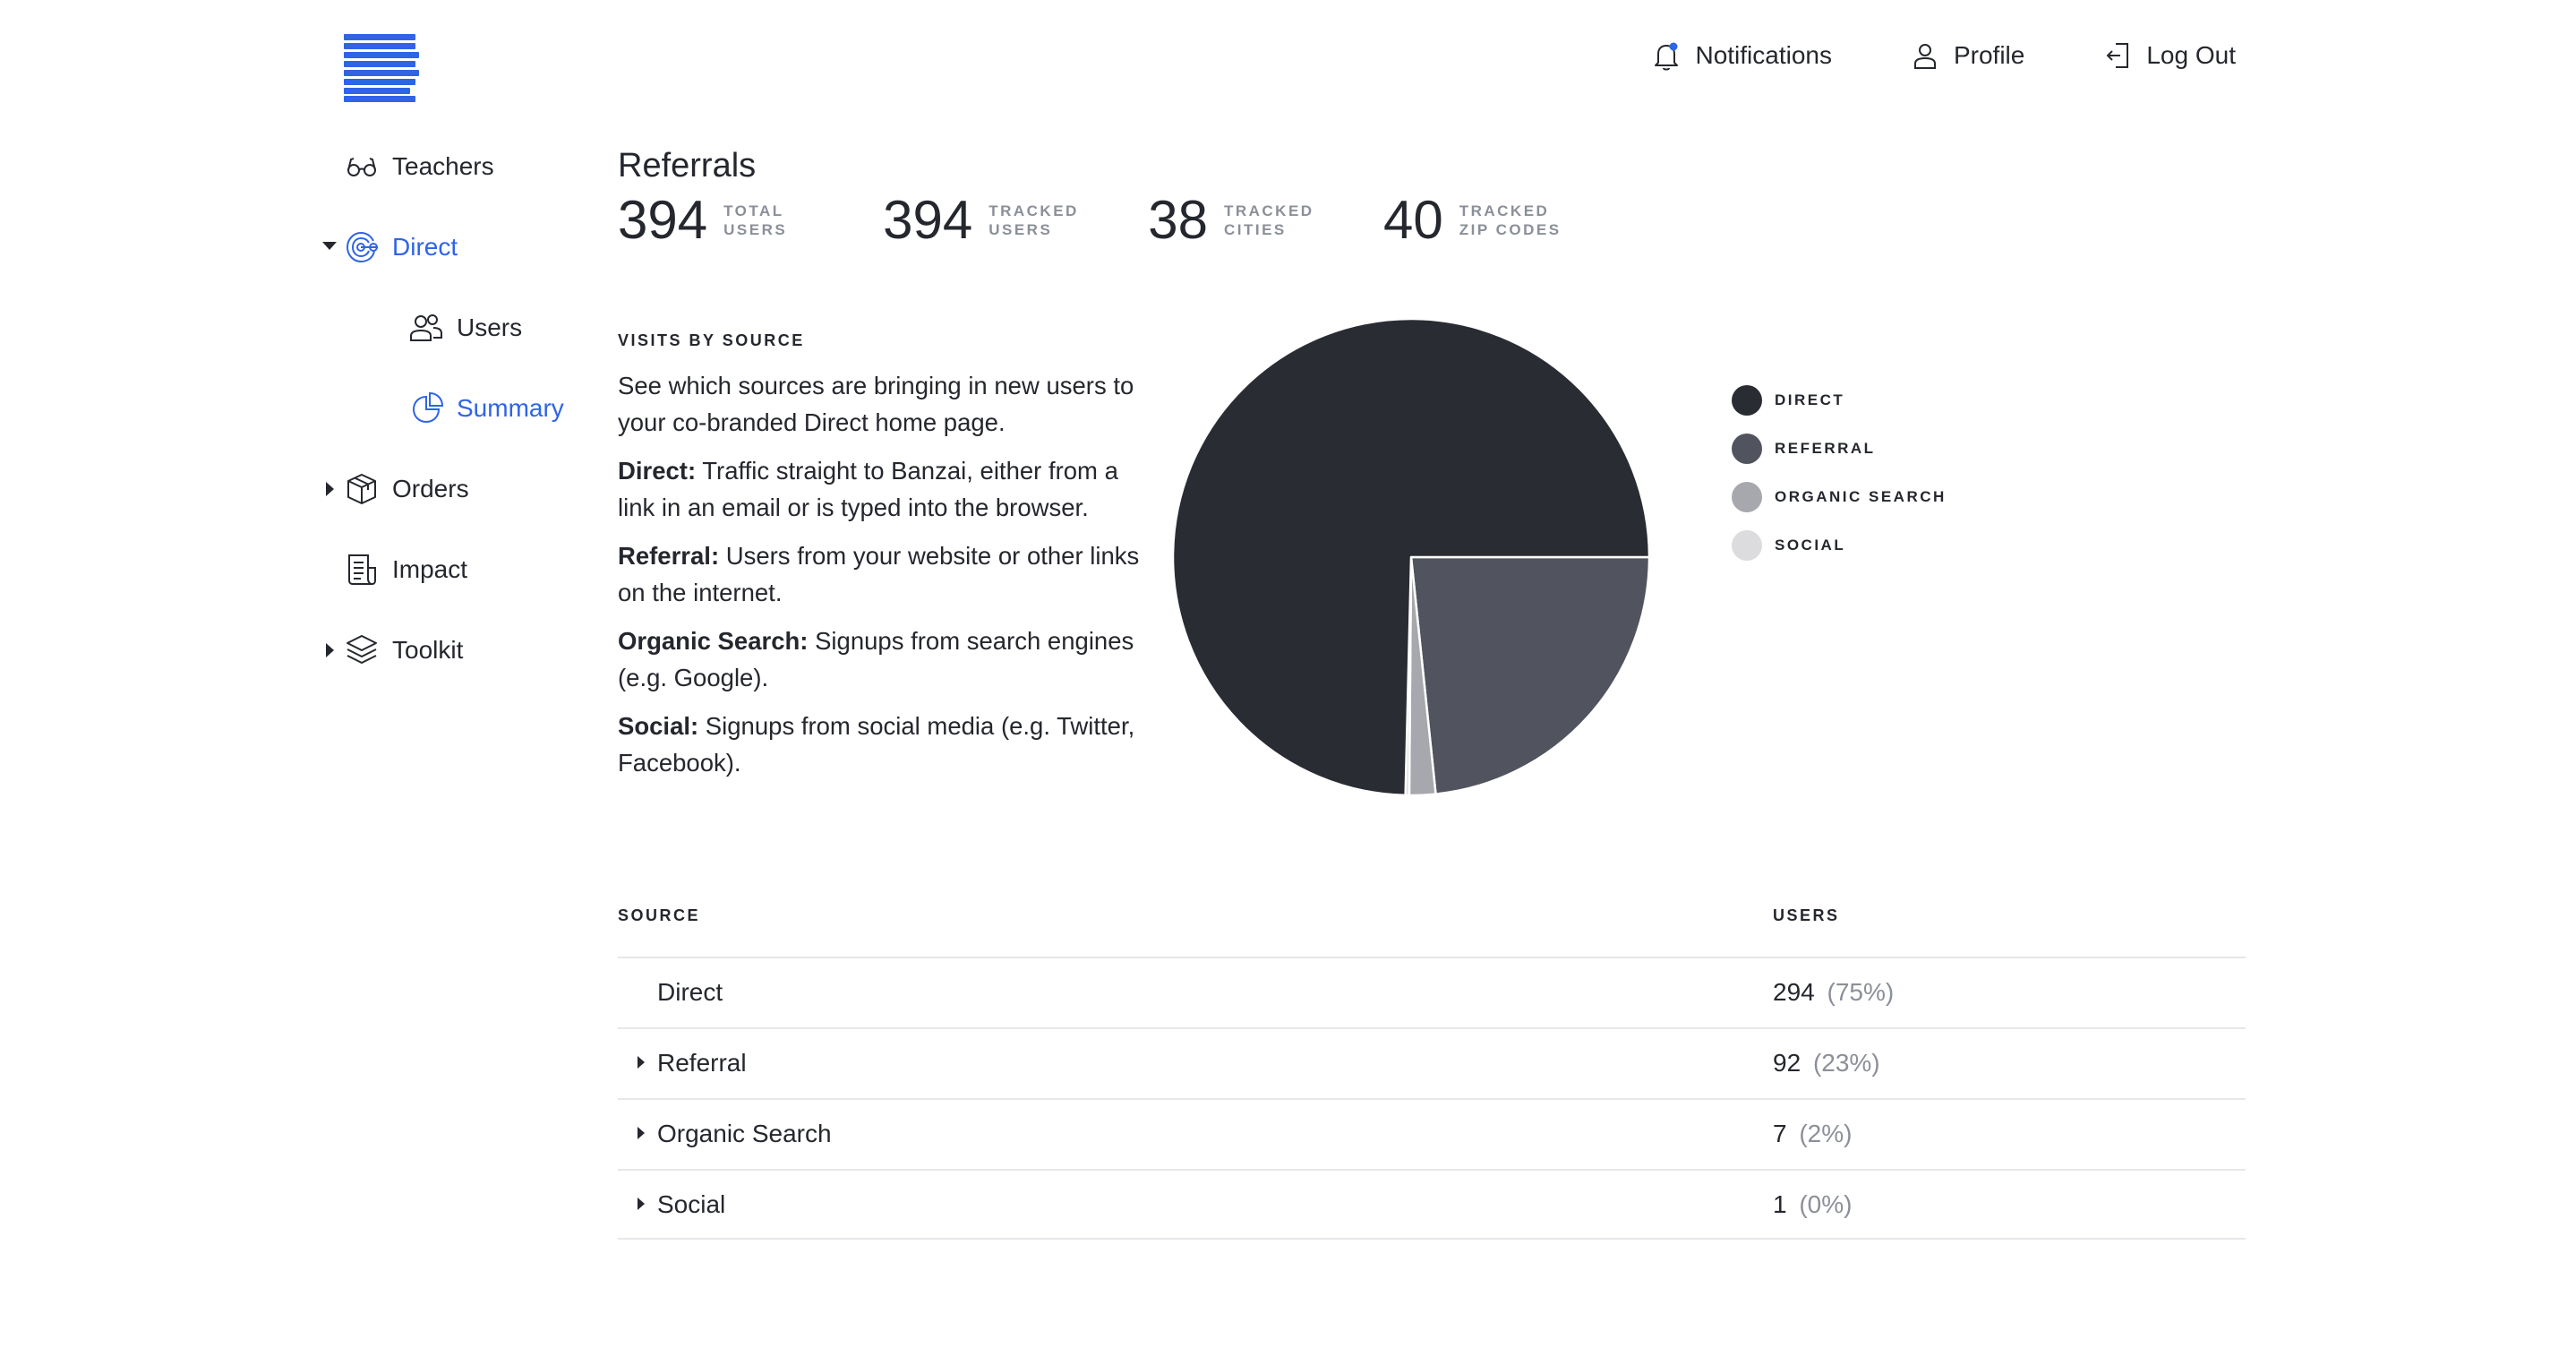 The image size is (2576, 1348). What do you see at coordinates (428, 650) in the screenshot?
I see `sidebar-item-label: Toolkit` at bounding box center [428, 650].